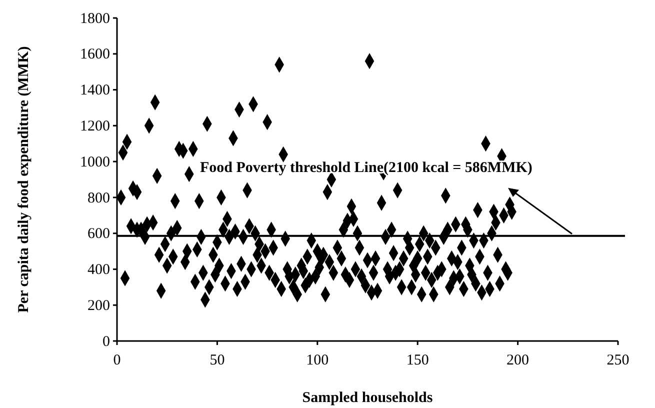 The image size is (655, 408). What do you see at coordinates (367, 398) in the screenshot?
I see `x-axis-title: Sampled households` at bounding box center [367, 398].